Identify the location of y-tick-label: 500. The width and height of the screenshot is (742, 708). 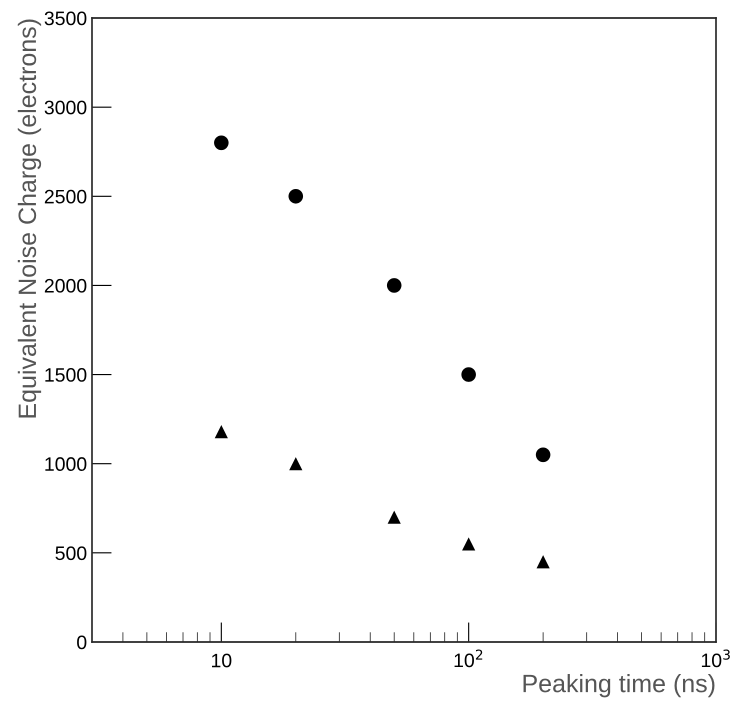
(70, 553).